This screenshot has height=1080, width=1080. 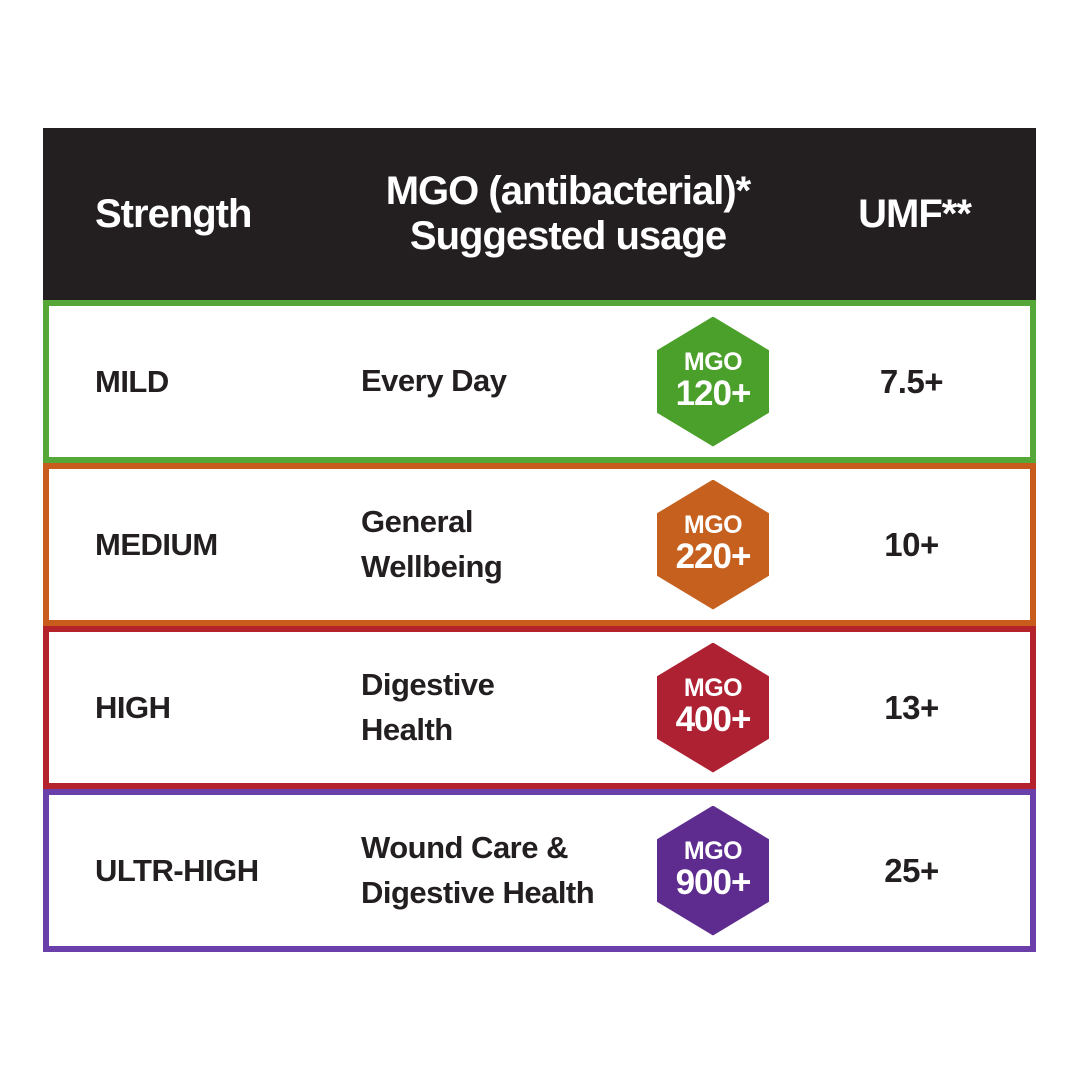 I want to click on mgo-badge-value: 120+, so click(x=713, y=394).